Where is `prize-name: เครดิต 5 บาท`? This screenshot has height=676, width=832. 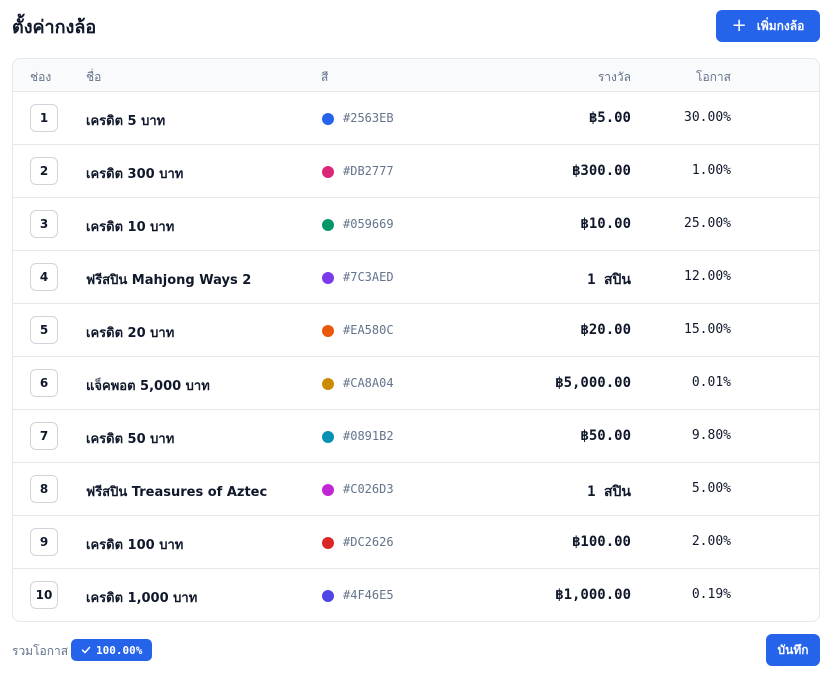 prize-name: เครดิต 5 บาท is located at coordinates (126, 121).